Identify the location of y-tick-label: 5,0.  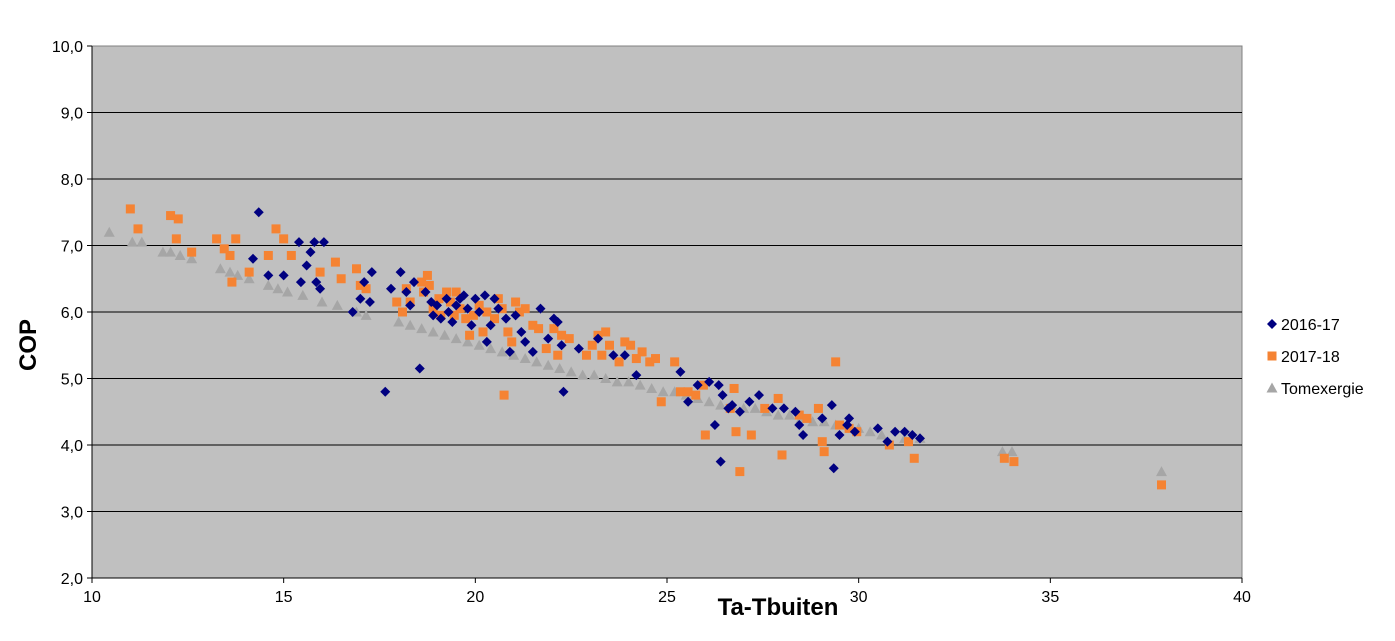
(72, 380).